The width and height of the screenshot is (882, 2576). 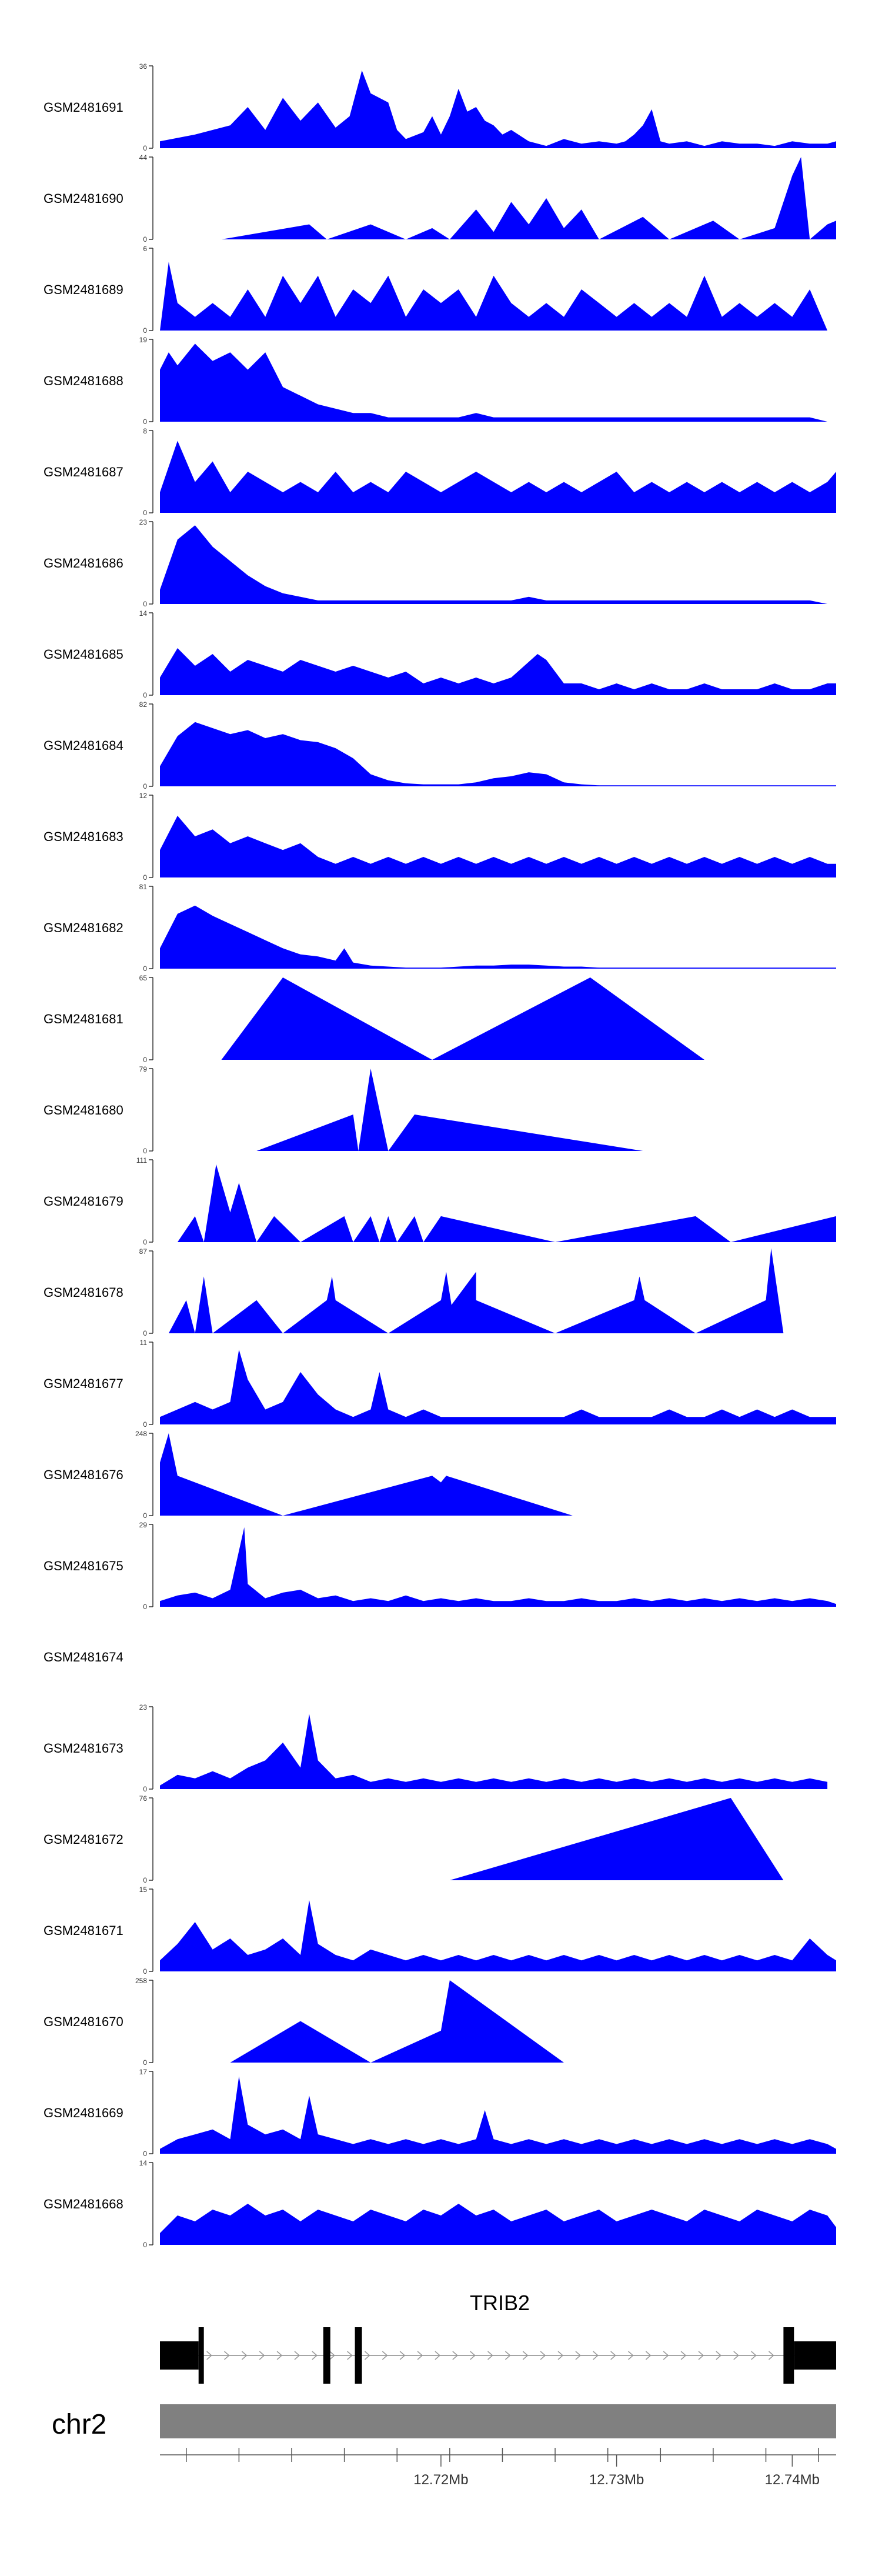 I want to click on track-GSM2481683: GSM2481683 12 0, so click(x=440, y=837).